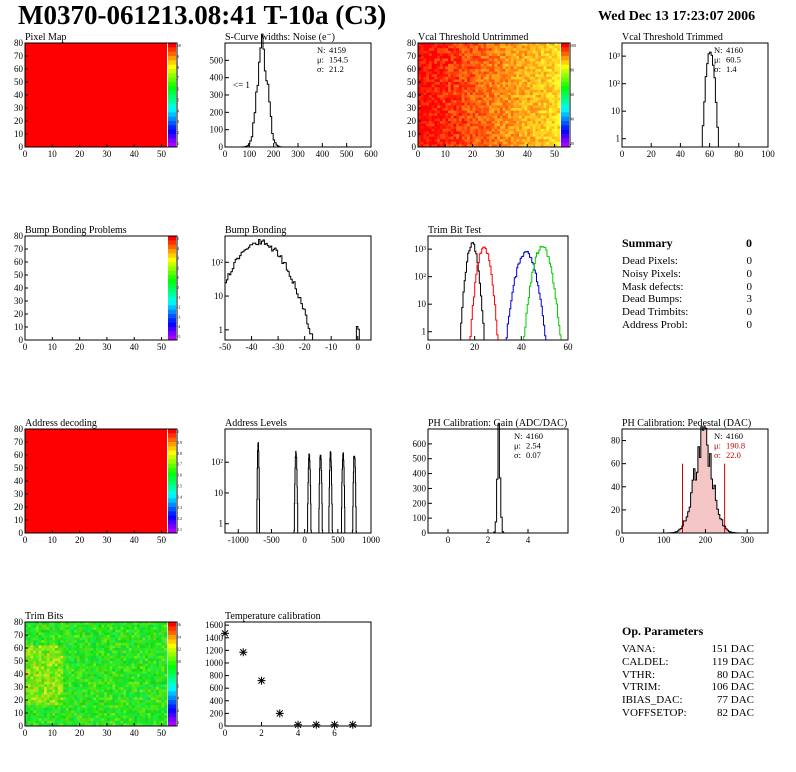 This screenshot has height=772, width=796. What do you see at coordinates (734, 436) in the screenshot?
I see `stats-value: 4160` at bounding box center [734, 436].